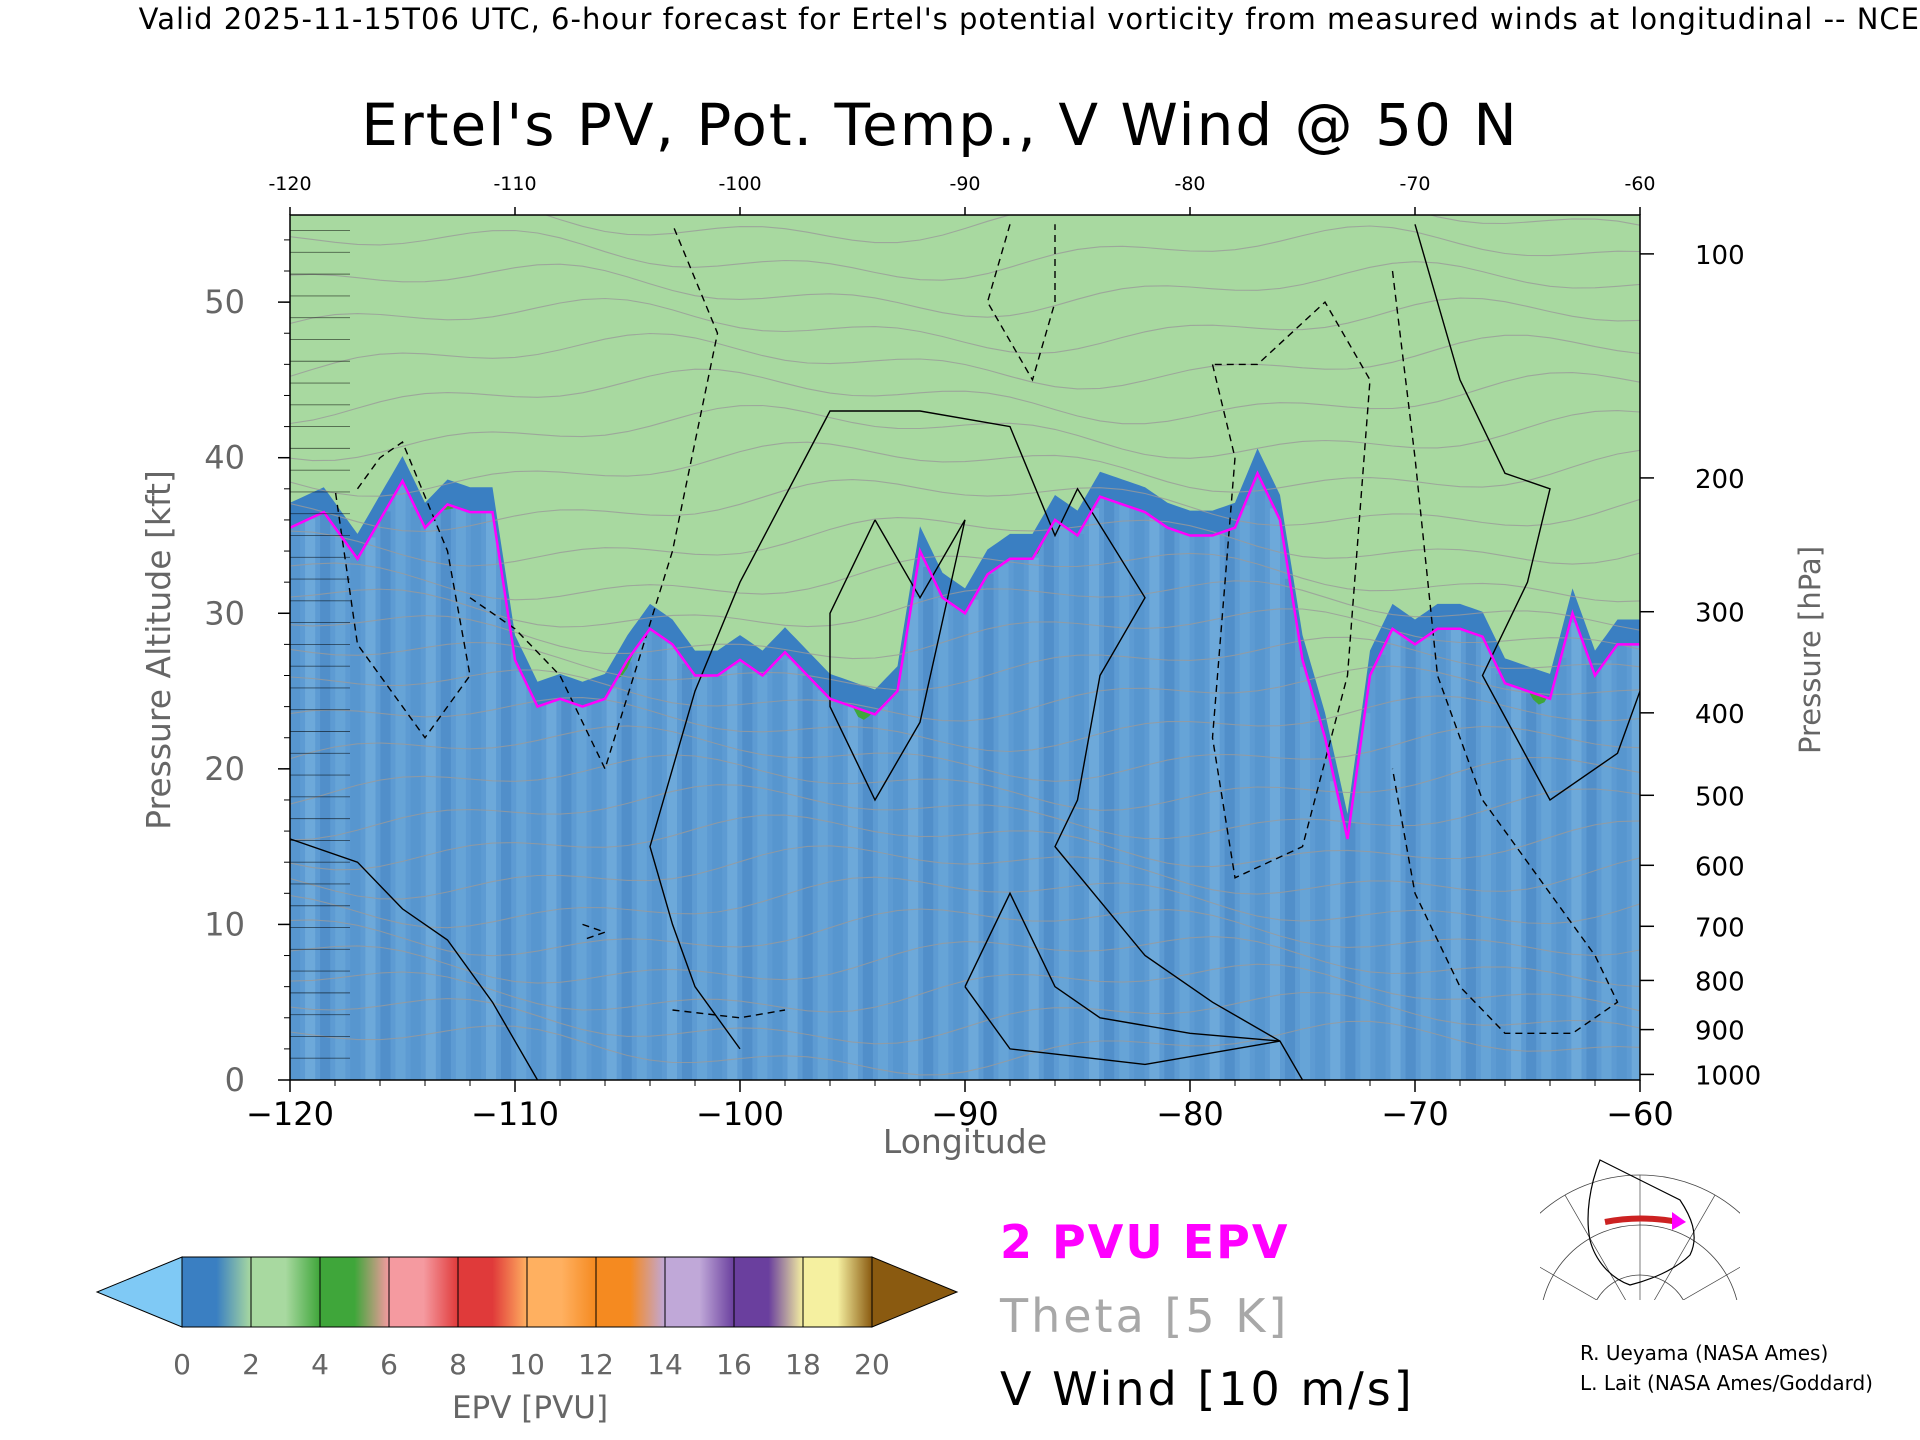 The image size is (1920, 1440). What do you see at coordinates (182, 1364) in the screenshot?
I see `colorbar-tick-label: 0` at bounding box center [182, 1364].